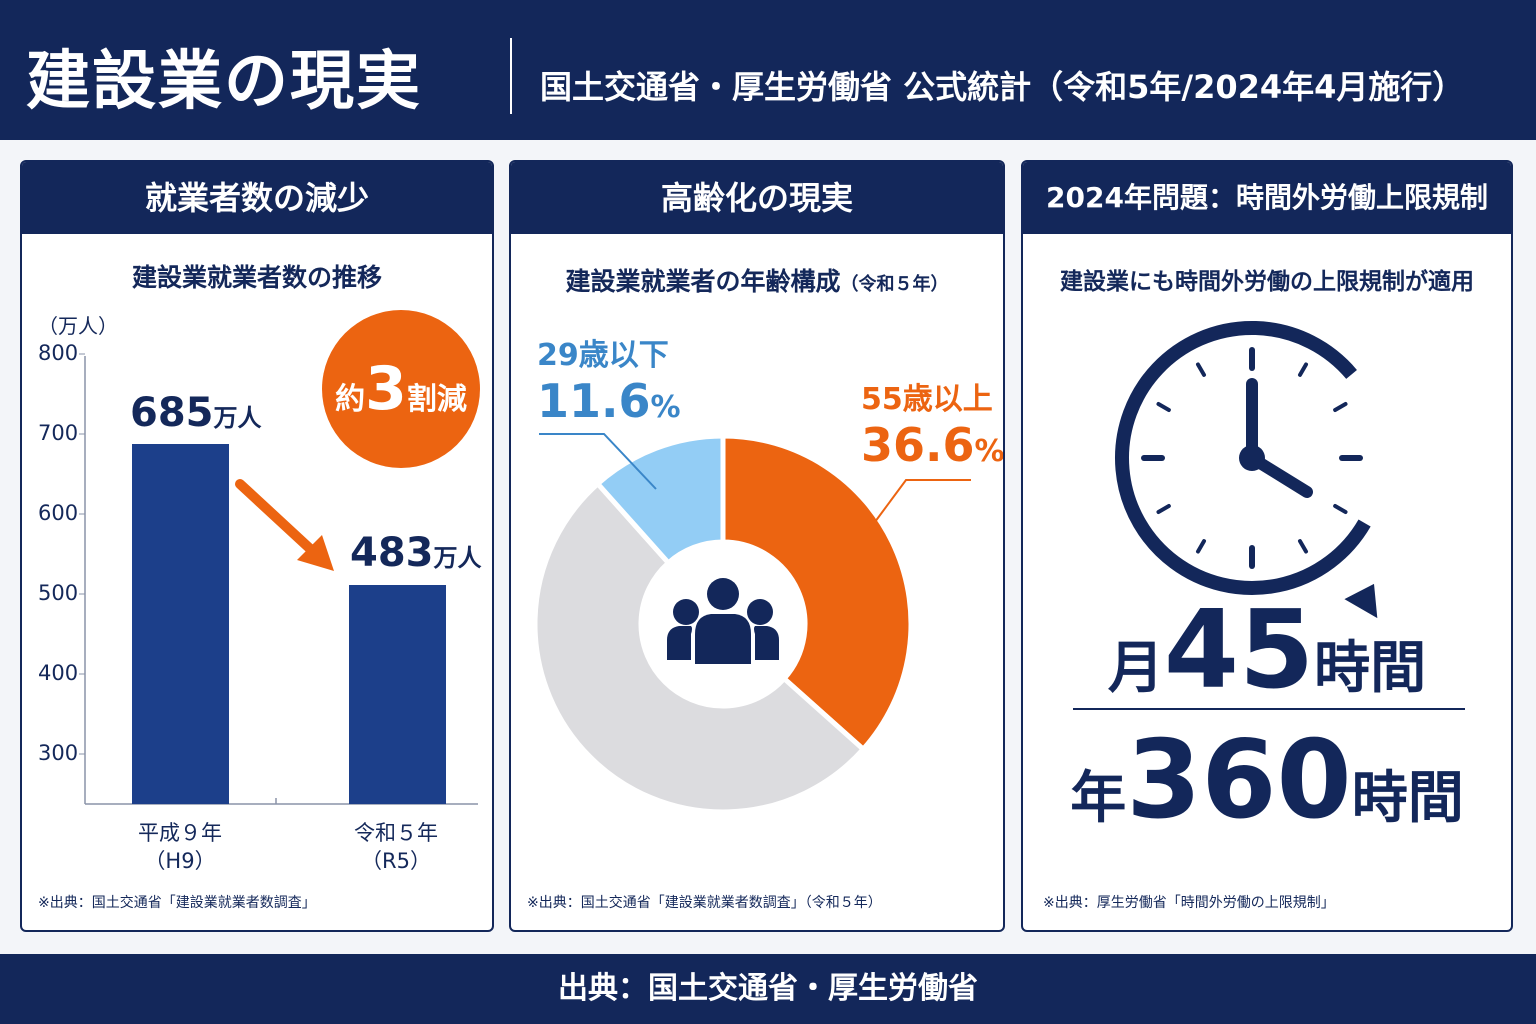 Image resolution: width=1536 pixels, height=1024 pixels. Describe the element at coordinates (396, 847) in the screenshot. I see `category-label-r5: 令和５年 （R5）` at that location.